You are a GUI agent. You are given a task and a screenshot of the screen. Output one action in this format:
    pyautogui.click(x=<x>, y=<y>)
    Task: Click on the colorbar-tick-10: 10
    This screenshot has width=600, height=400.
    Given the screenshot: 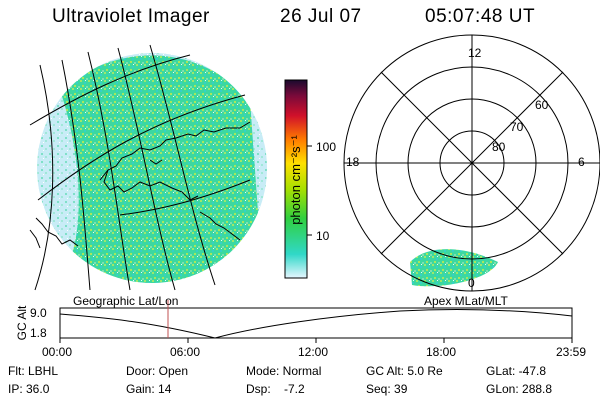 What is the action you would take?
    pyautogui.click(x=323, y=236)
    